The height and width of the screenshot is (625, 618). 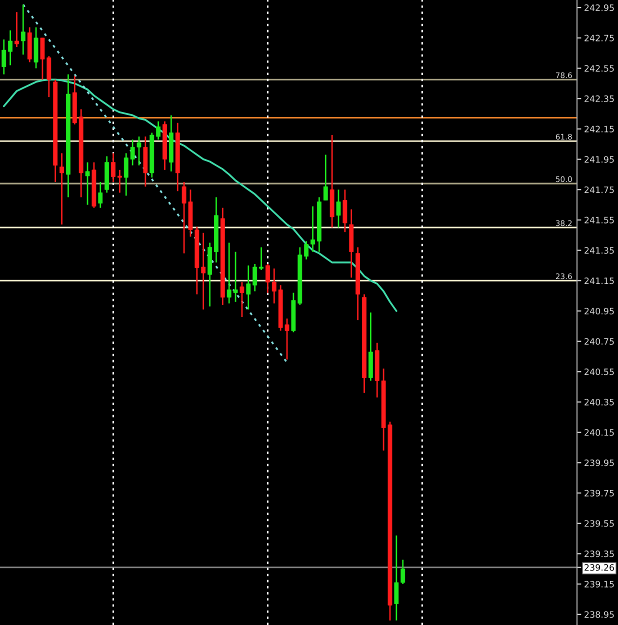 I want to click on y-tick-label: 239.35, so click(x=599, y=554).